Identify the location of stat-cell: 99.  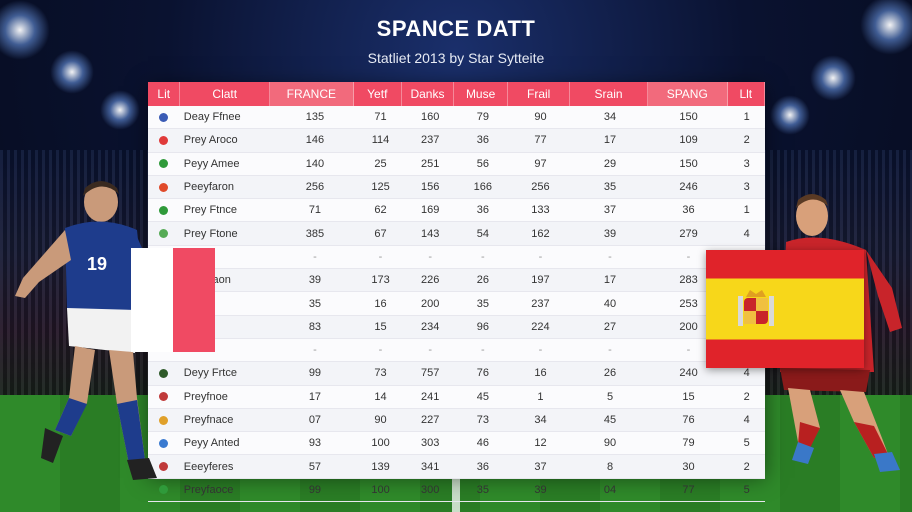
(315, 373).